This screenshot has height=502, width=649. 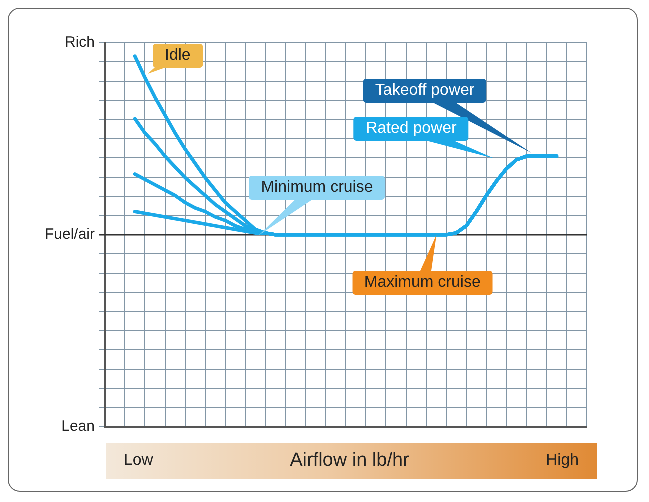 I want to click on annotation: Minimum cruise, so click(x=317, y=188).